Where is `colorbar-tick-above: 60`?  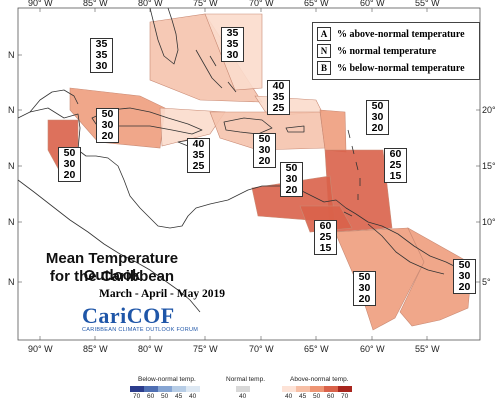 colorbar-tick-above: 60 is located at coordinates (331, 396).